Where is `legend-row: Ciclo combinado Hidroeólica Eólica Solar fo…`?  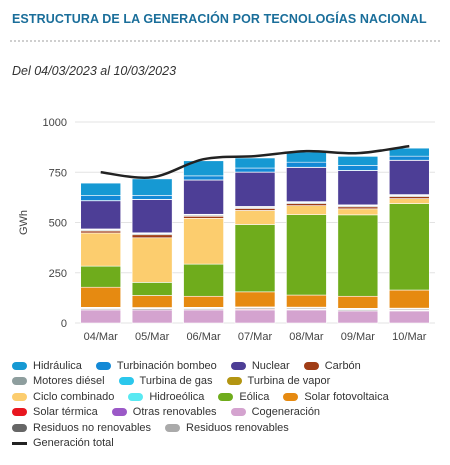
legend-row: Ciclo combinado Hidroeólica Eólica Solar fo… is located at coordinates (227, 397).